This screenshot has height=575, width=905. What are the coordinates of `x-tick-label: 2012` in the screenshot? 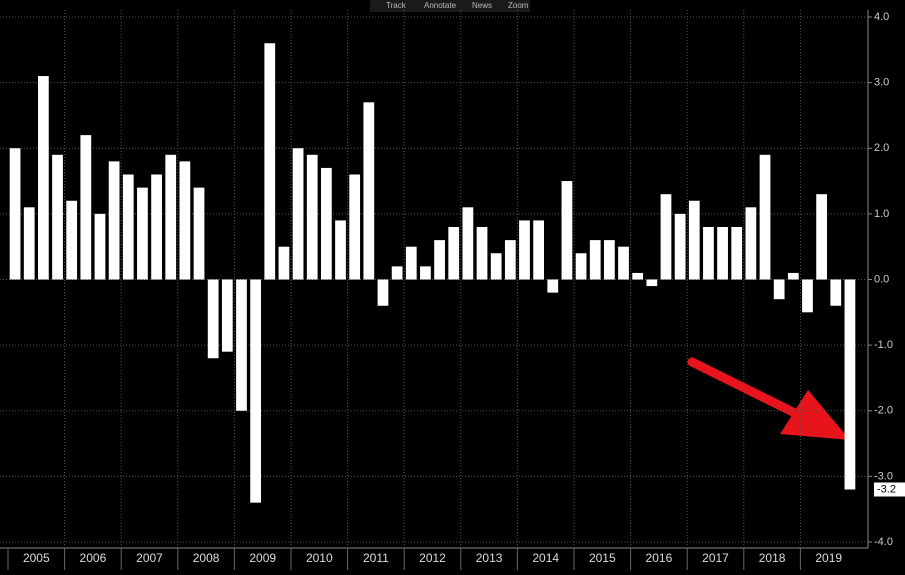 It's located at (432, 558).